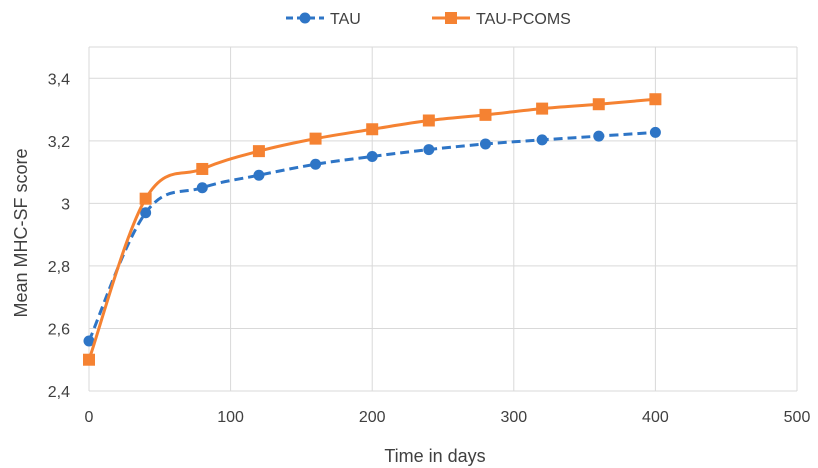  What do you see at coordinates (345, 19) in the screenshot?
I see `legend-label: TAU` at bounding box center [345, 19].